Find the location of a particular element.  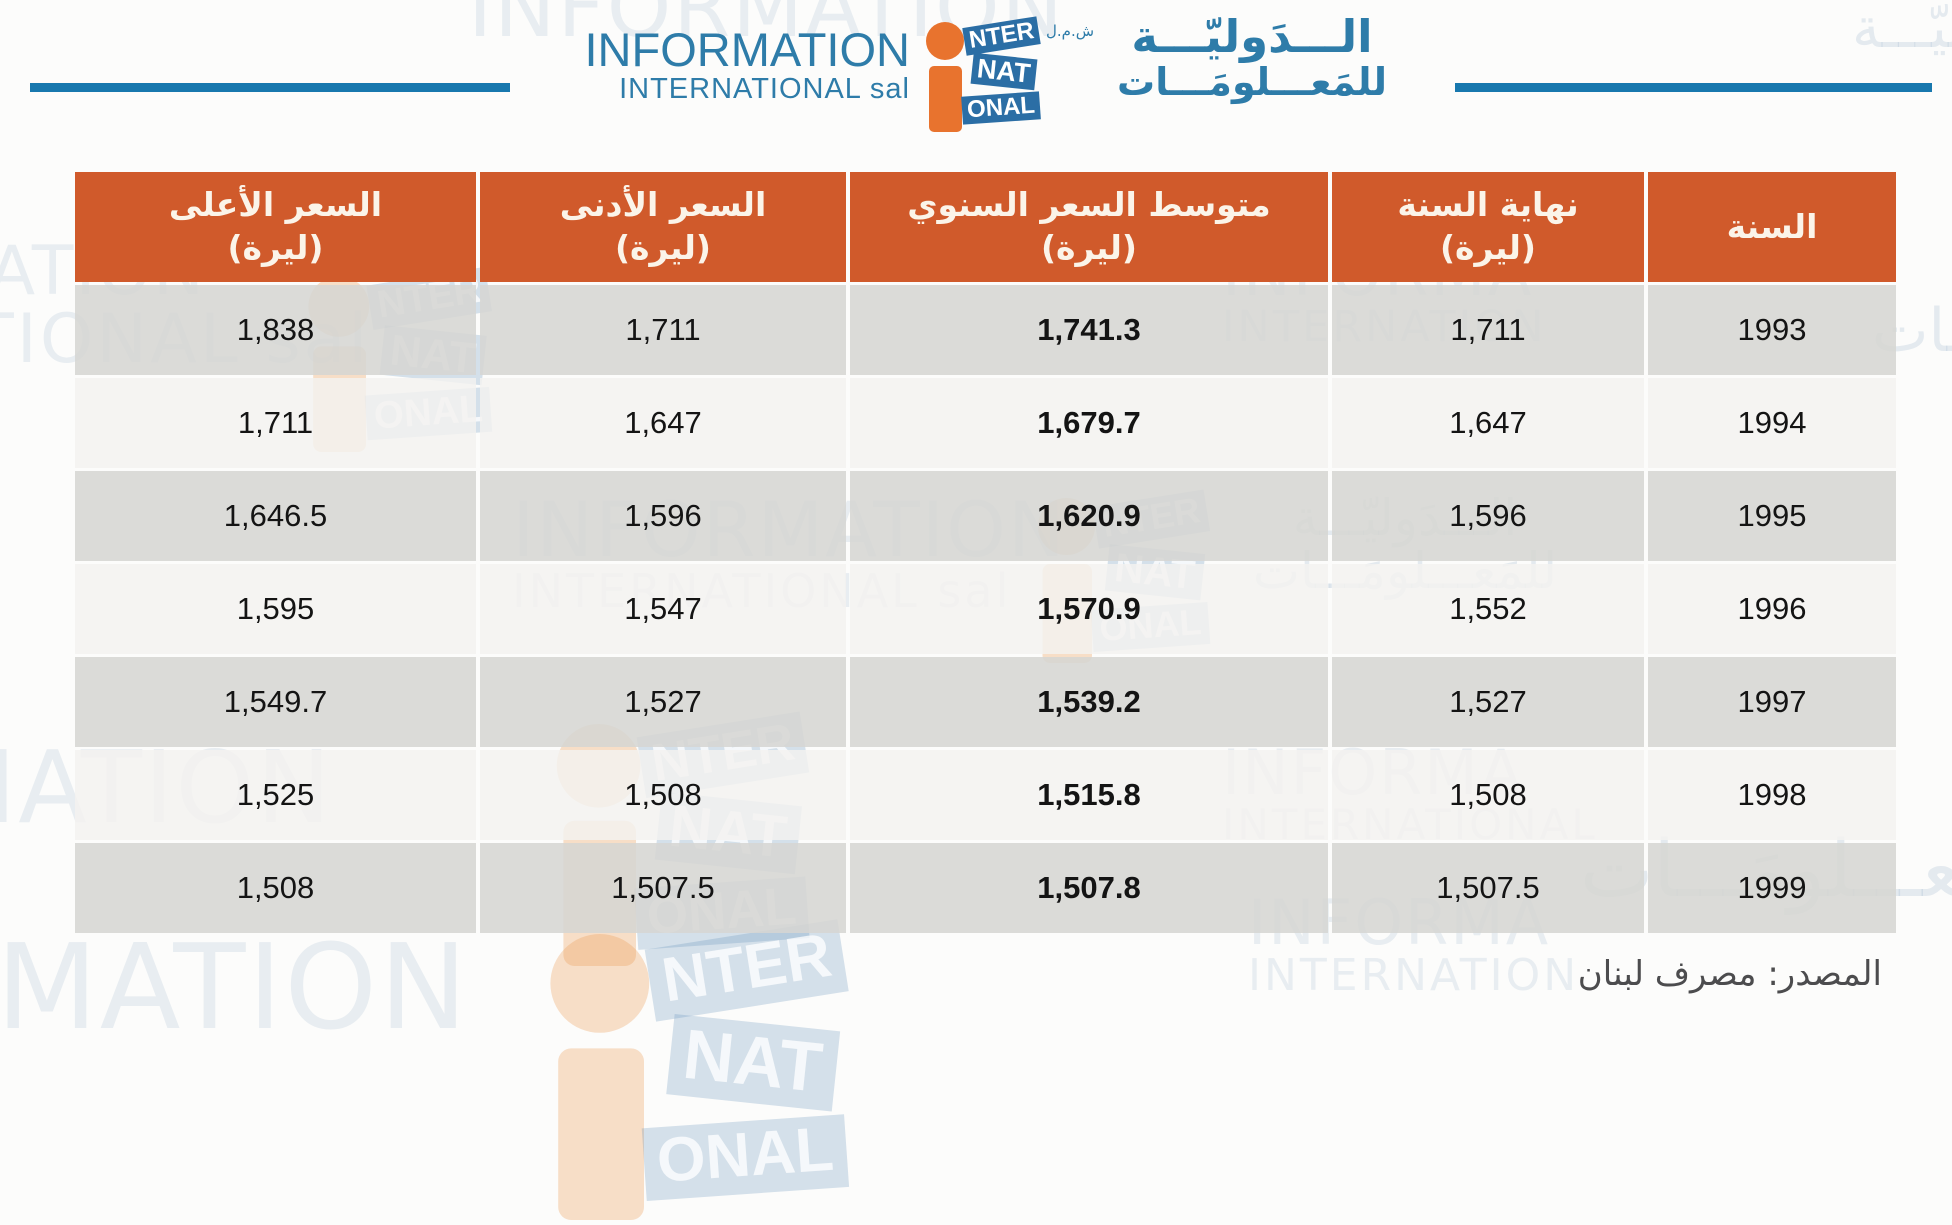

cell-year-end: 1,647 is located at coordinates (1488, 423).